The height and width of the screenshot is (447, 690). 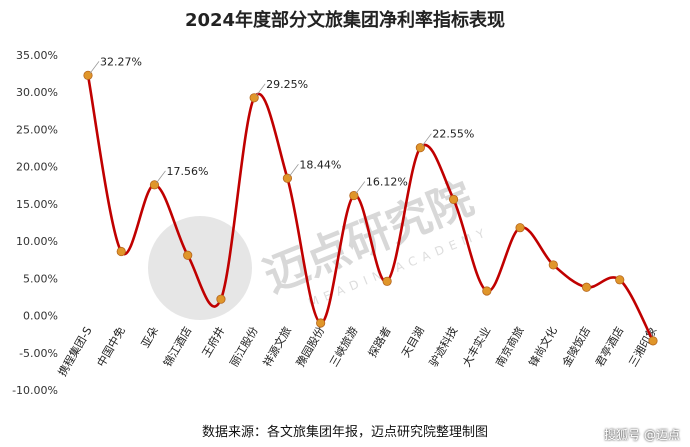 What do you see at coordinates (111, 346) in the screenshot?
I see `x-tick-label: 中国中免` at bounding box center [111, 346].